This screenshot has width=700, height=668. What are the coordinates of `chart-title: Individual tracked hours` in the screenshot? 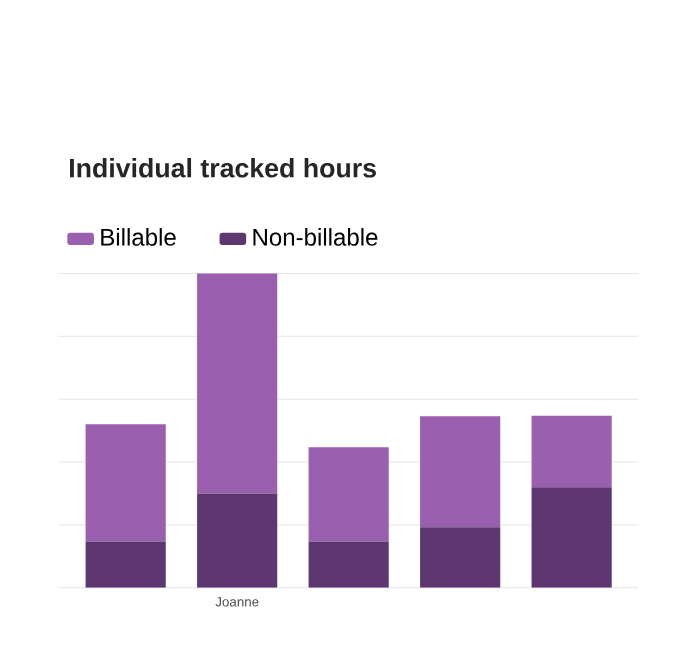 It's located at (223, 168).